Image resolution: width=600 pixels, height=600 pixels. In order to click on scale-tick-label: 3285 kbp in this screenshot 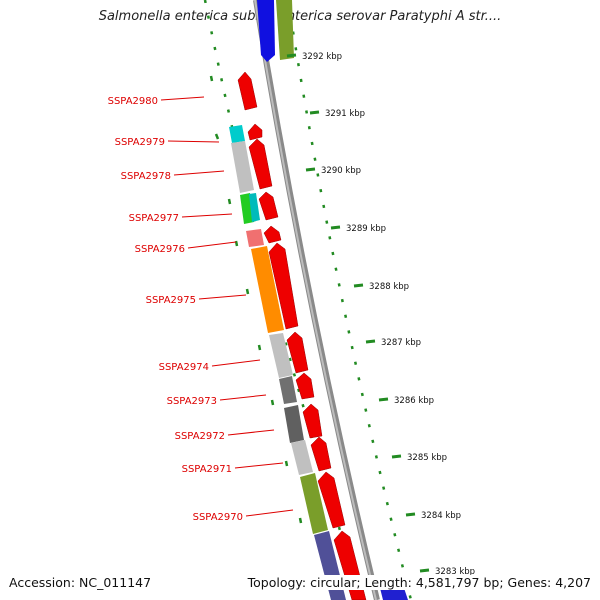, I will do `click(427, 458)`.